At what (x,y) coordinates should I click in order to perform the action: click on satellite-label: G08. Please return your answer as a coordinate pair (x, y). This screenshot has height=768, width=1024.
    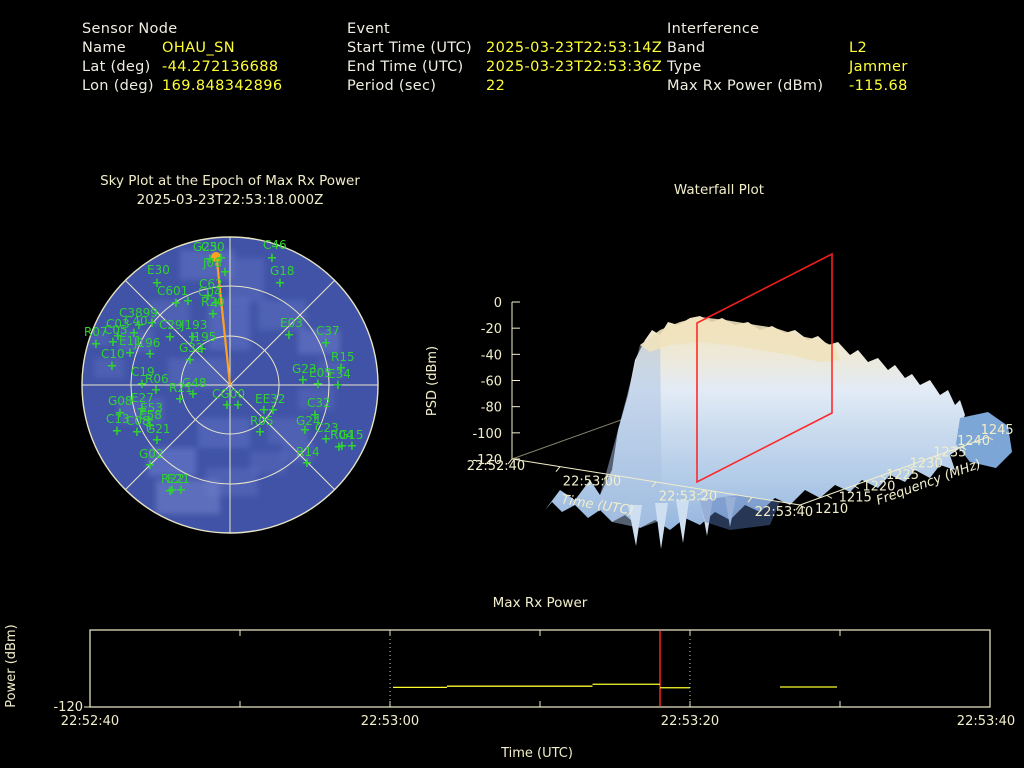
    Looking at the image, I should click on (120, 401).